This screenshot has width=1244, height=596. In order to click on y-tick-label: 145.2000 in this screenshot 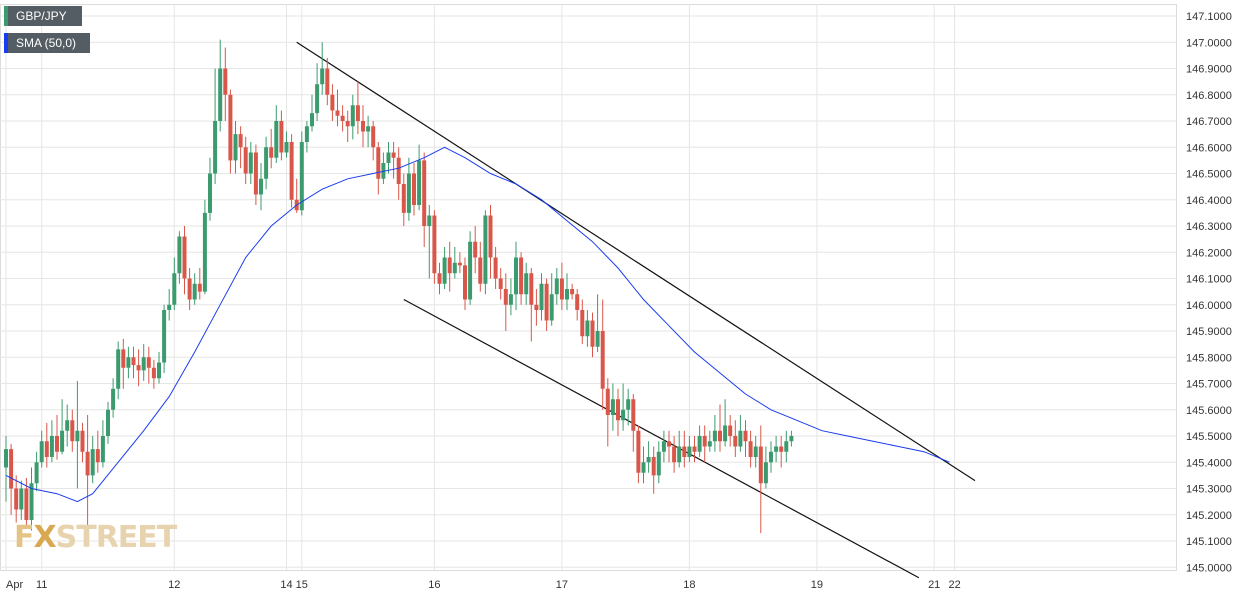, I will do `click(1209, 516)`.